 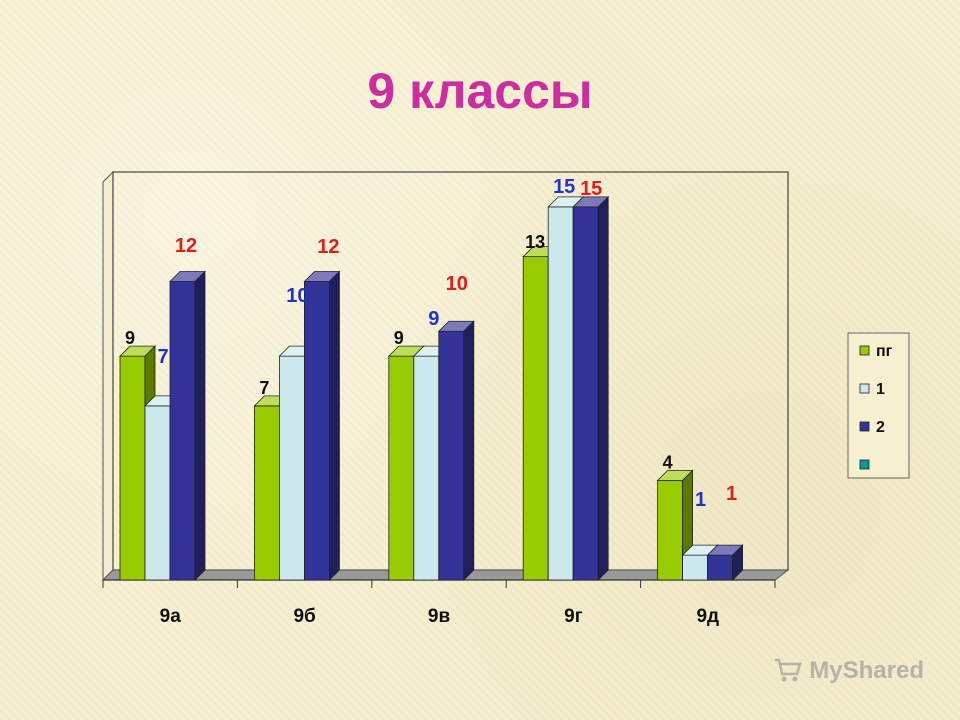 What do you see at coordinates (480, 91) in the screenshot?
I see `chart-title: 9 классы` at bounding box center [480, 91].